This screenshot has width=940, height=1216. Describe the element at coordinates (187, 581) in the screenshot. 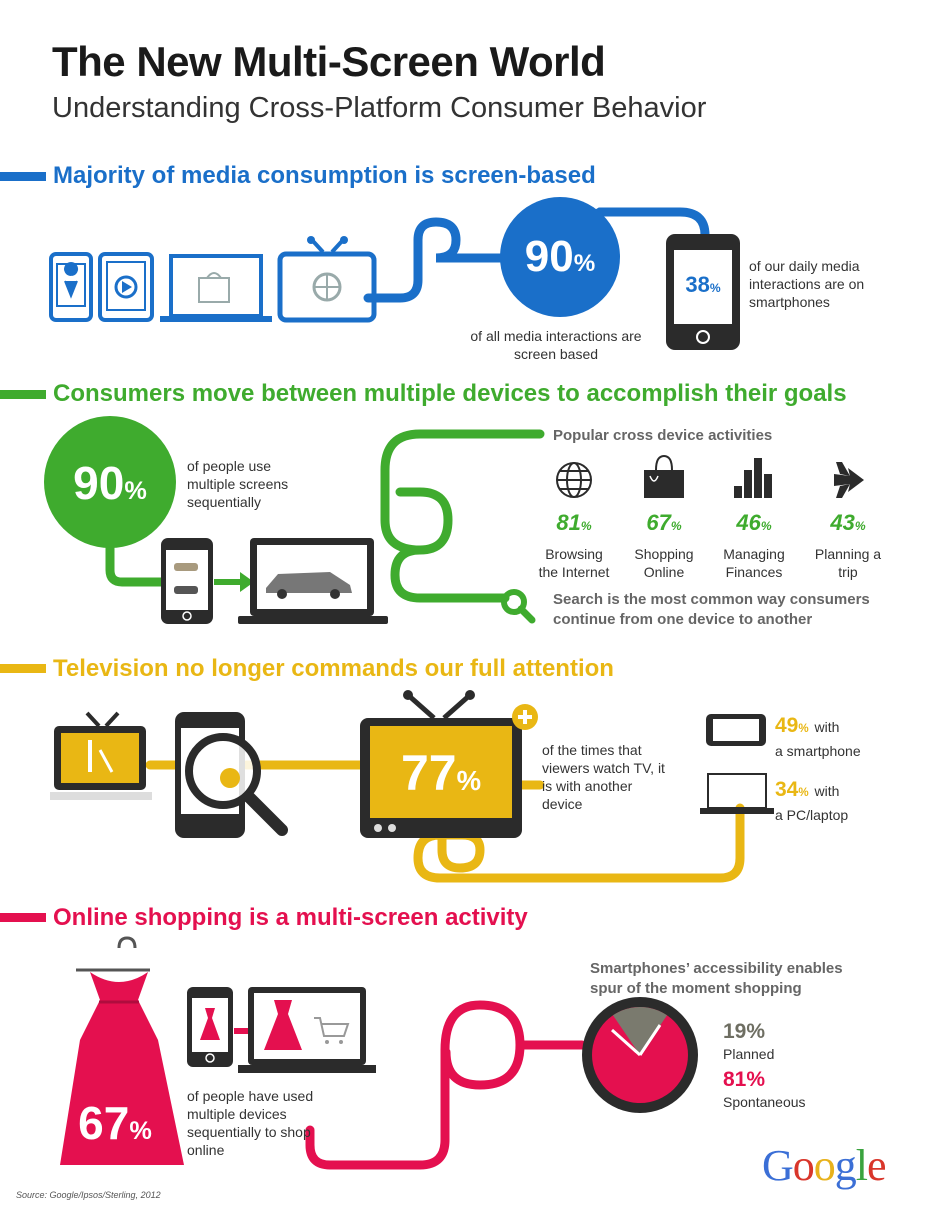

I see `phone-car-icon` at that location.